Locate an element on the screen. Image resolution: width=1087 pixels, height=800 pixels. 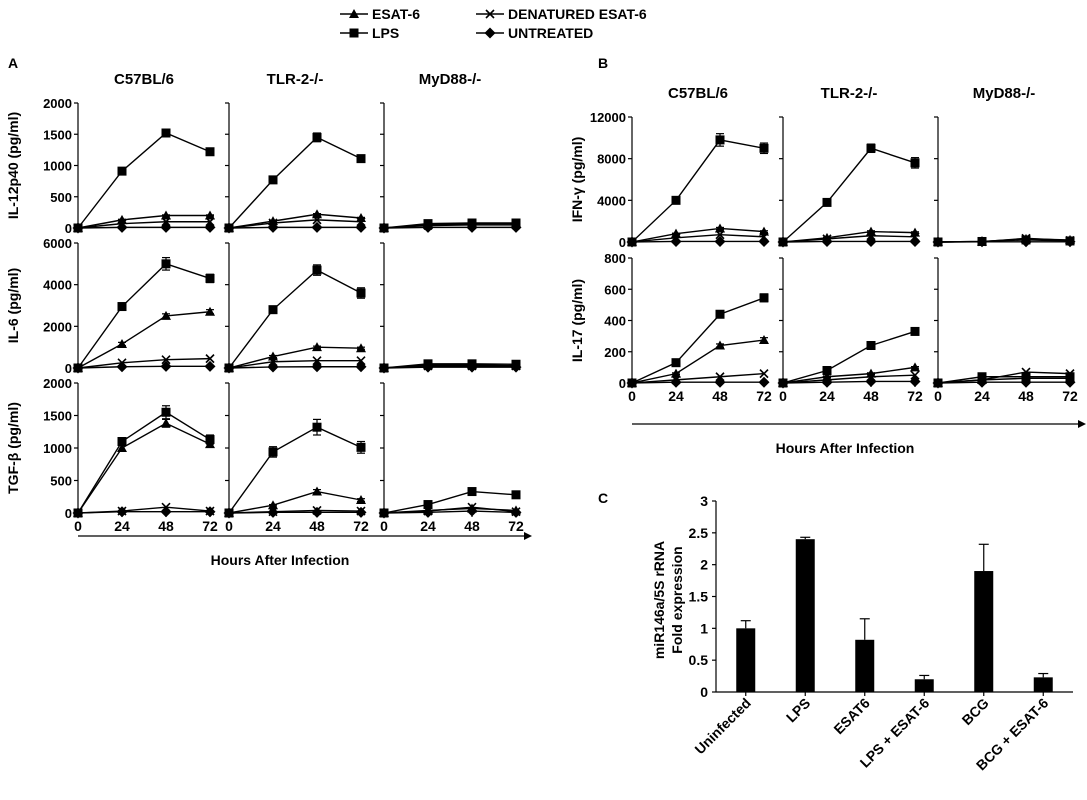
x-tick-label: 0 is located at coordinates (938, 396).